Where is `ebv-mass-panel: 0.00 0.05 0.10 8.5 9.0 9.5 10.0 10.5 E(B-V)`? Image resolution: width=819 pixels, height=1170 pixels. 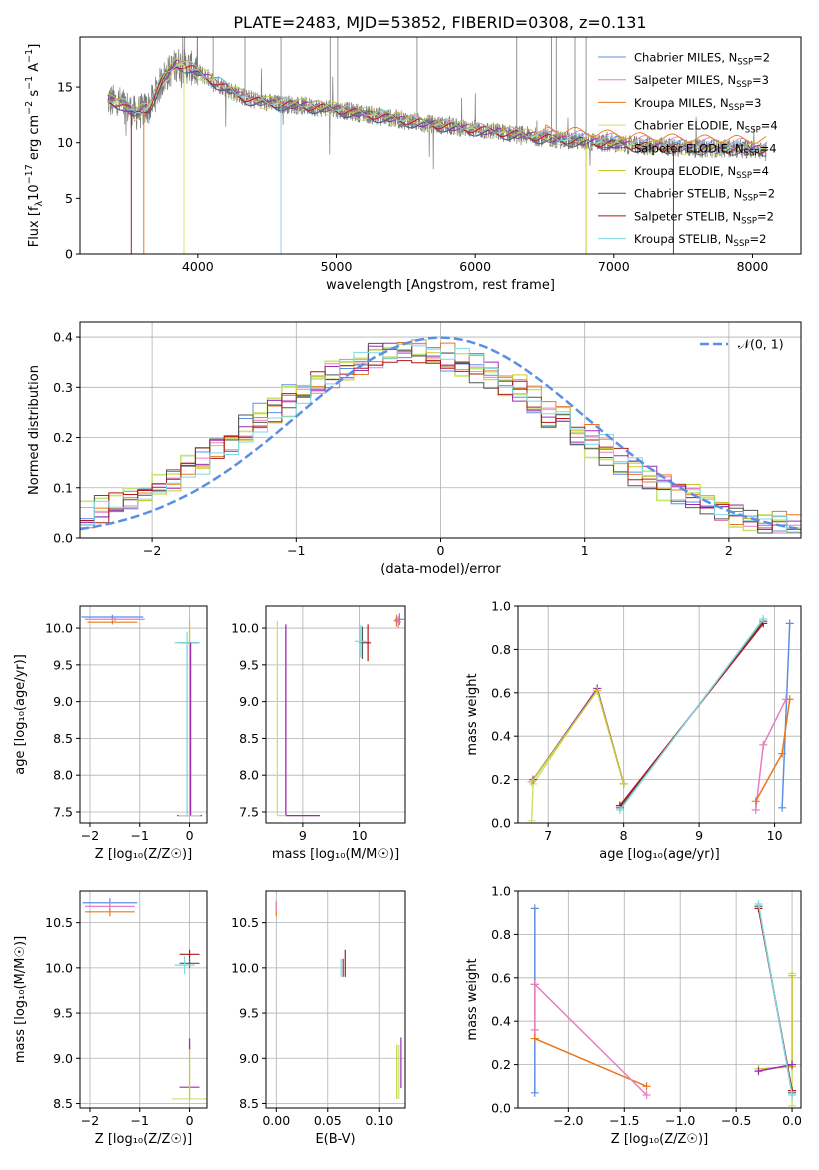 ebv-mass-panel: 0.00 0.05 0.10 8.5 9.0 9.5 10.0 10.5 E(B-V) is located at coordinates (318, 1018).